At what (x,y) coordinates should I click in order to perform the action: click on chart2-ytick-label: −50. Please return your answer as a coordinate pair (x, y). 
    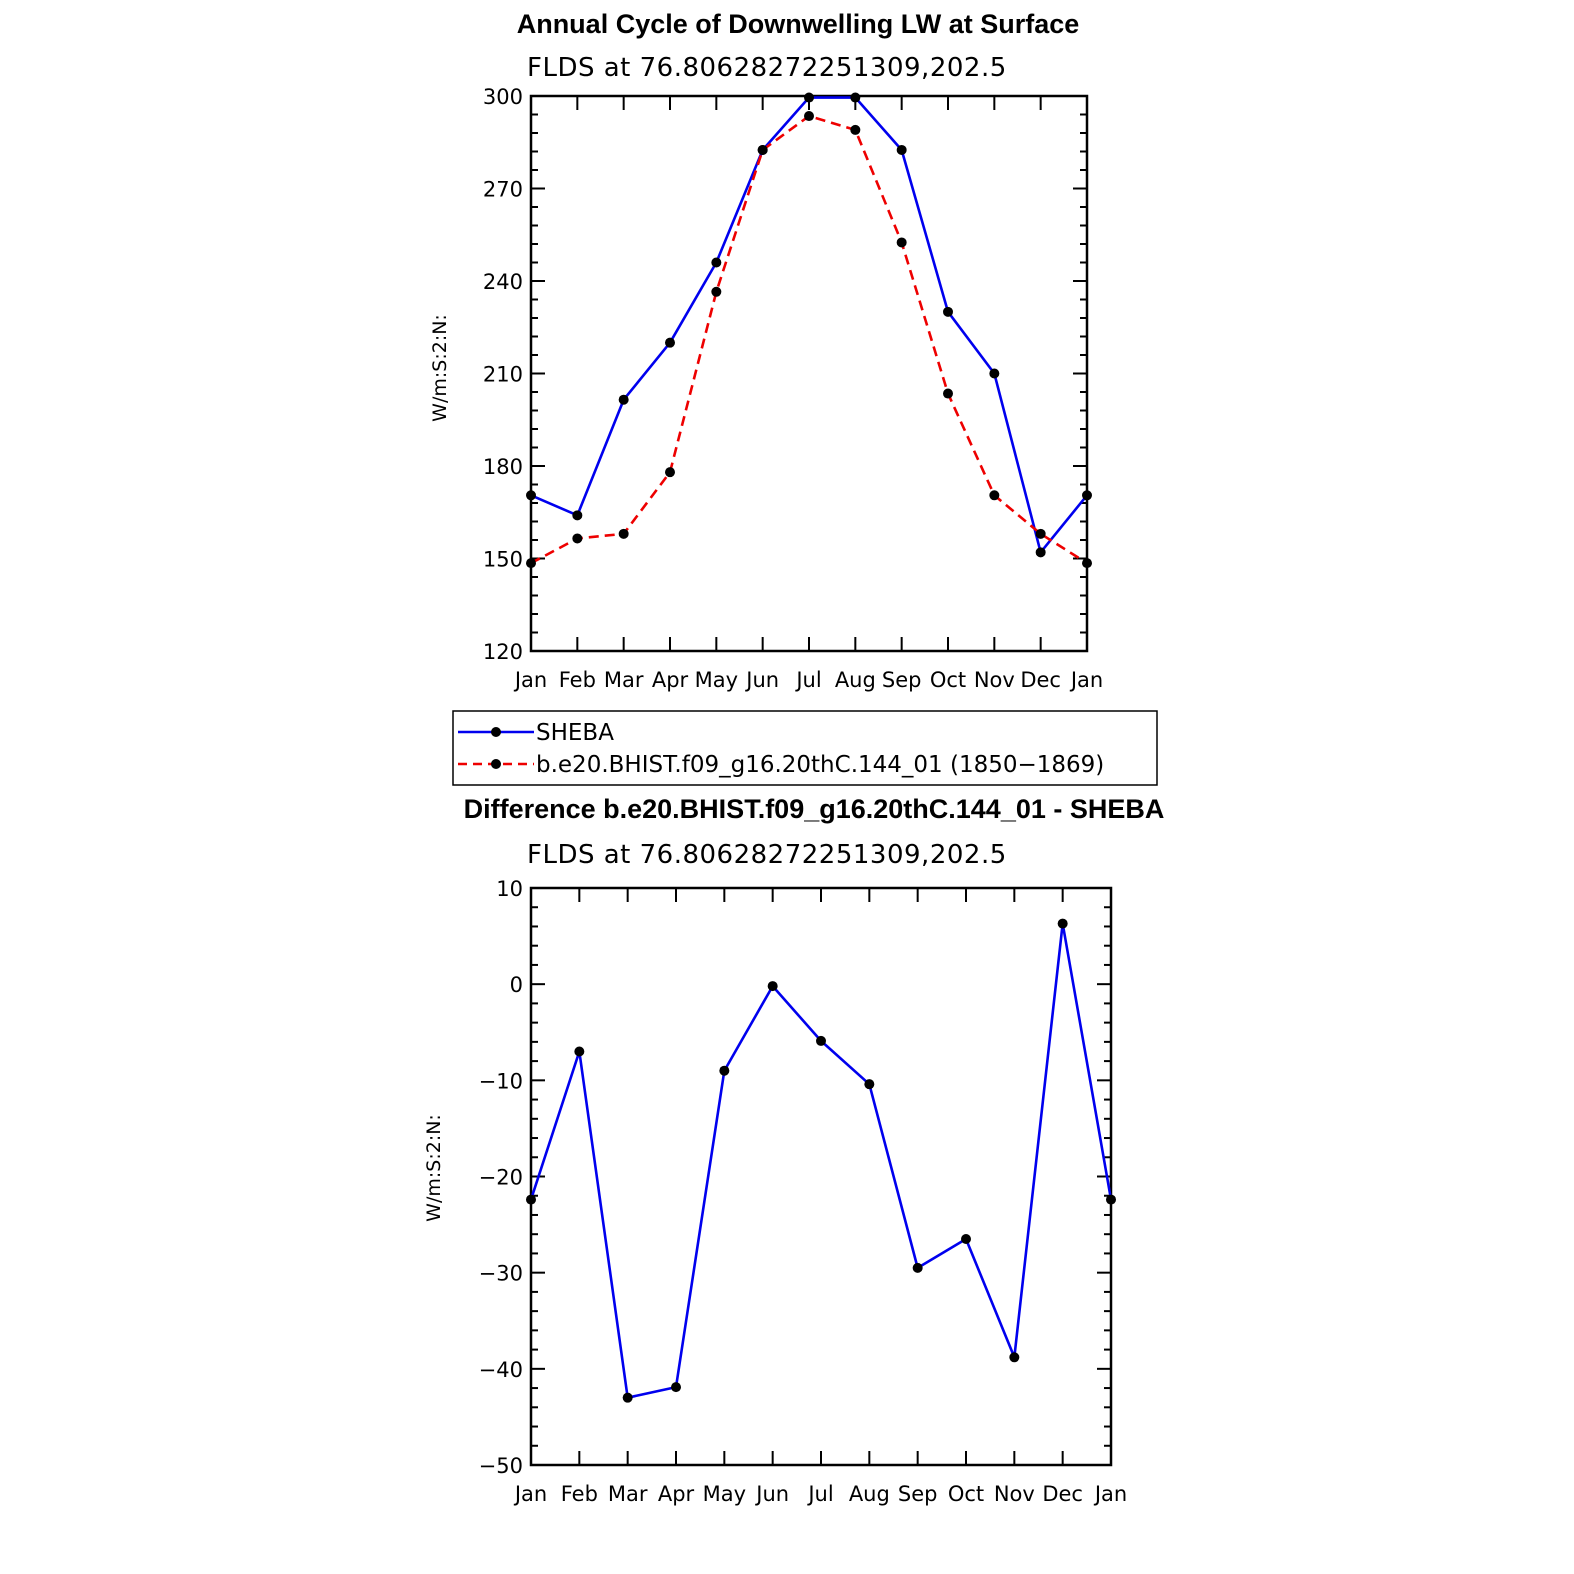
    Looking at the image, I should click on (501, 1466).